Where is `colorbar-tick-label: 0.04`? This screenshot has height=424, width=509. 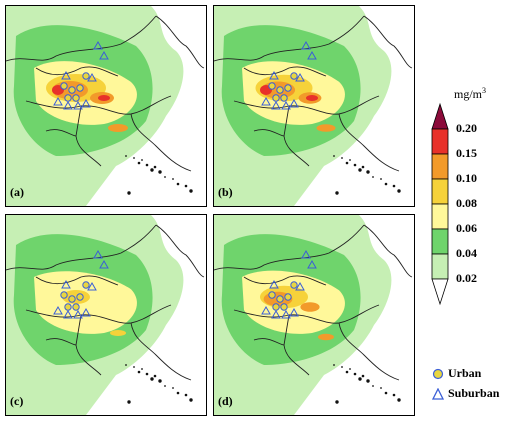
colorbar-tick-label: 0.04 is located at coordinates (466, 253).